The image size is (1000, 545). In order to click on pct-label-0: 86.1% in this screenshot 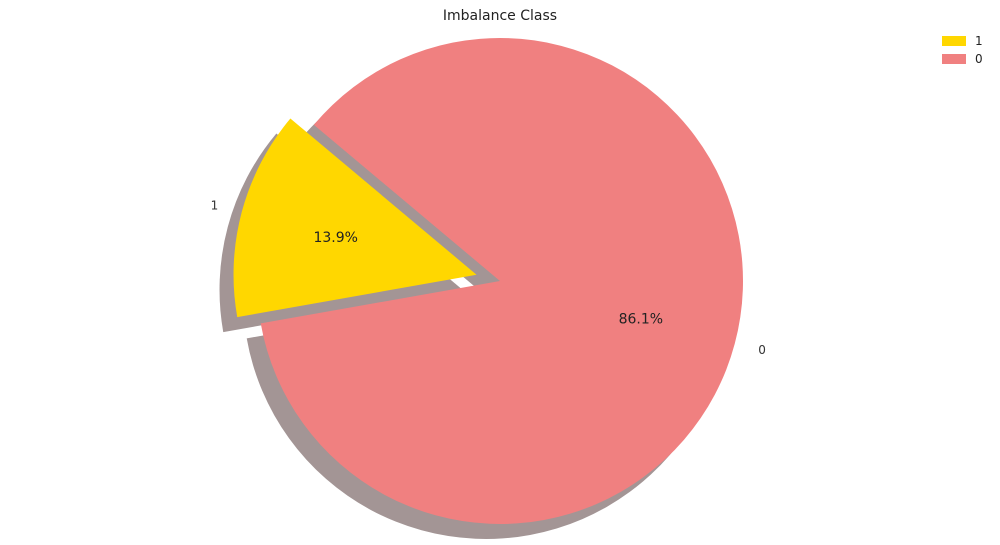, I will do `click(641, 320)`.